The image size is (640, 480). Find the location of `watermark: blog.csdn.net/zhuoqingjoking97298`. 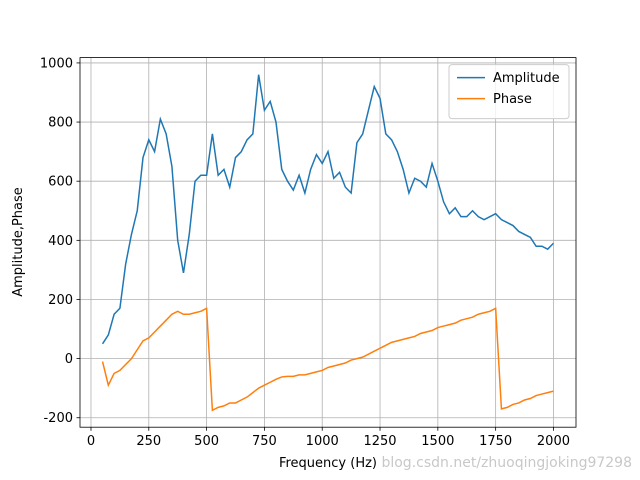

watermark: blog.csdn.net/zhuoqingjoking97298 is located at coordinates (506, 463).